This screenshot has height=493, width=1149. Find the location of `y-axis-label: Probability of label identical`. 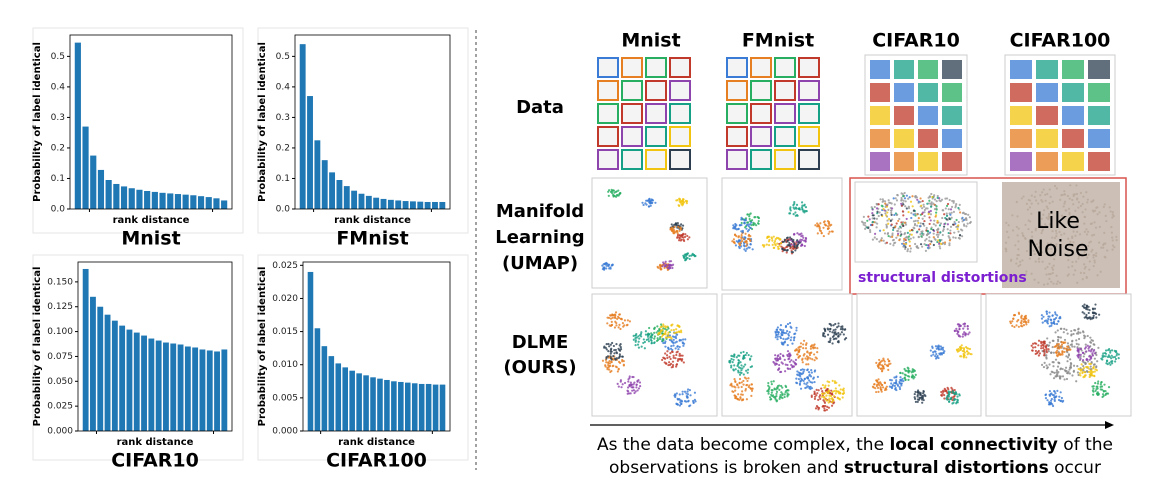

y-axis-label: Probability of label identical is located at coordinates (37, 347).